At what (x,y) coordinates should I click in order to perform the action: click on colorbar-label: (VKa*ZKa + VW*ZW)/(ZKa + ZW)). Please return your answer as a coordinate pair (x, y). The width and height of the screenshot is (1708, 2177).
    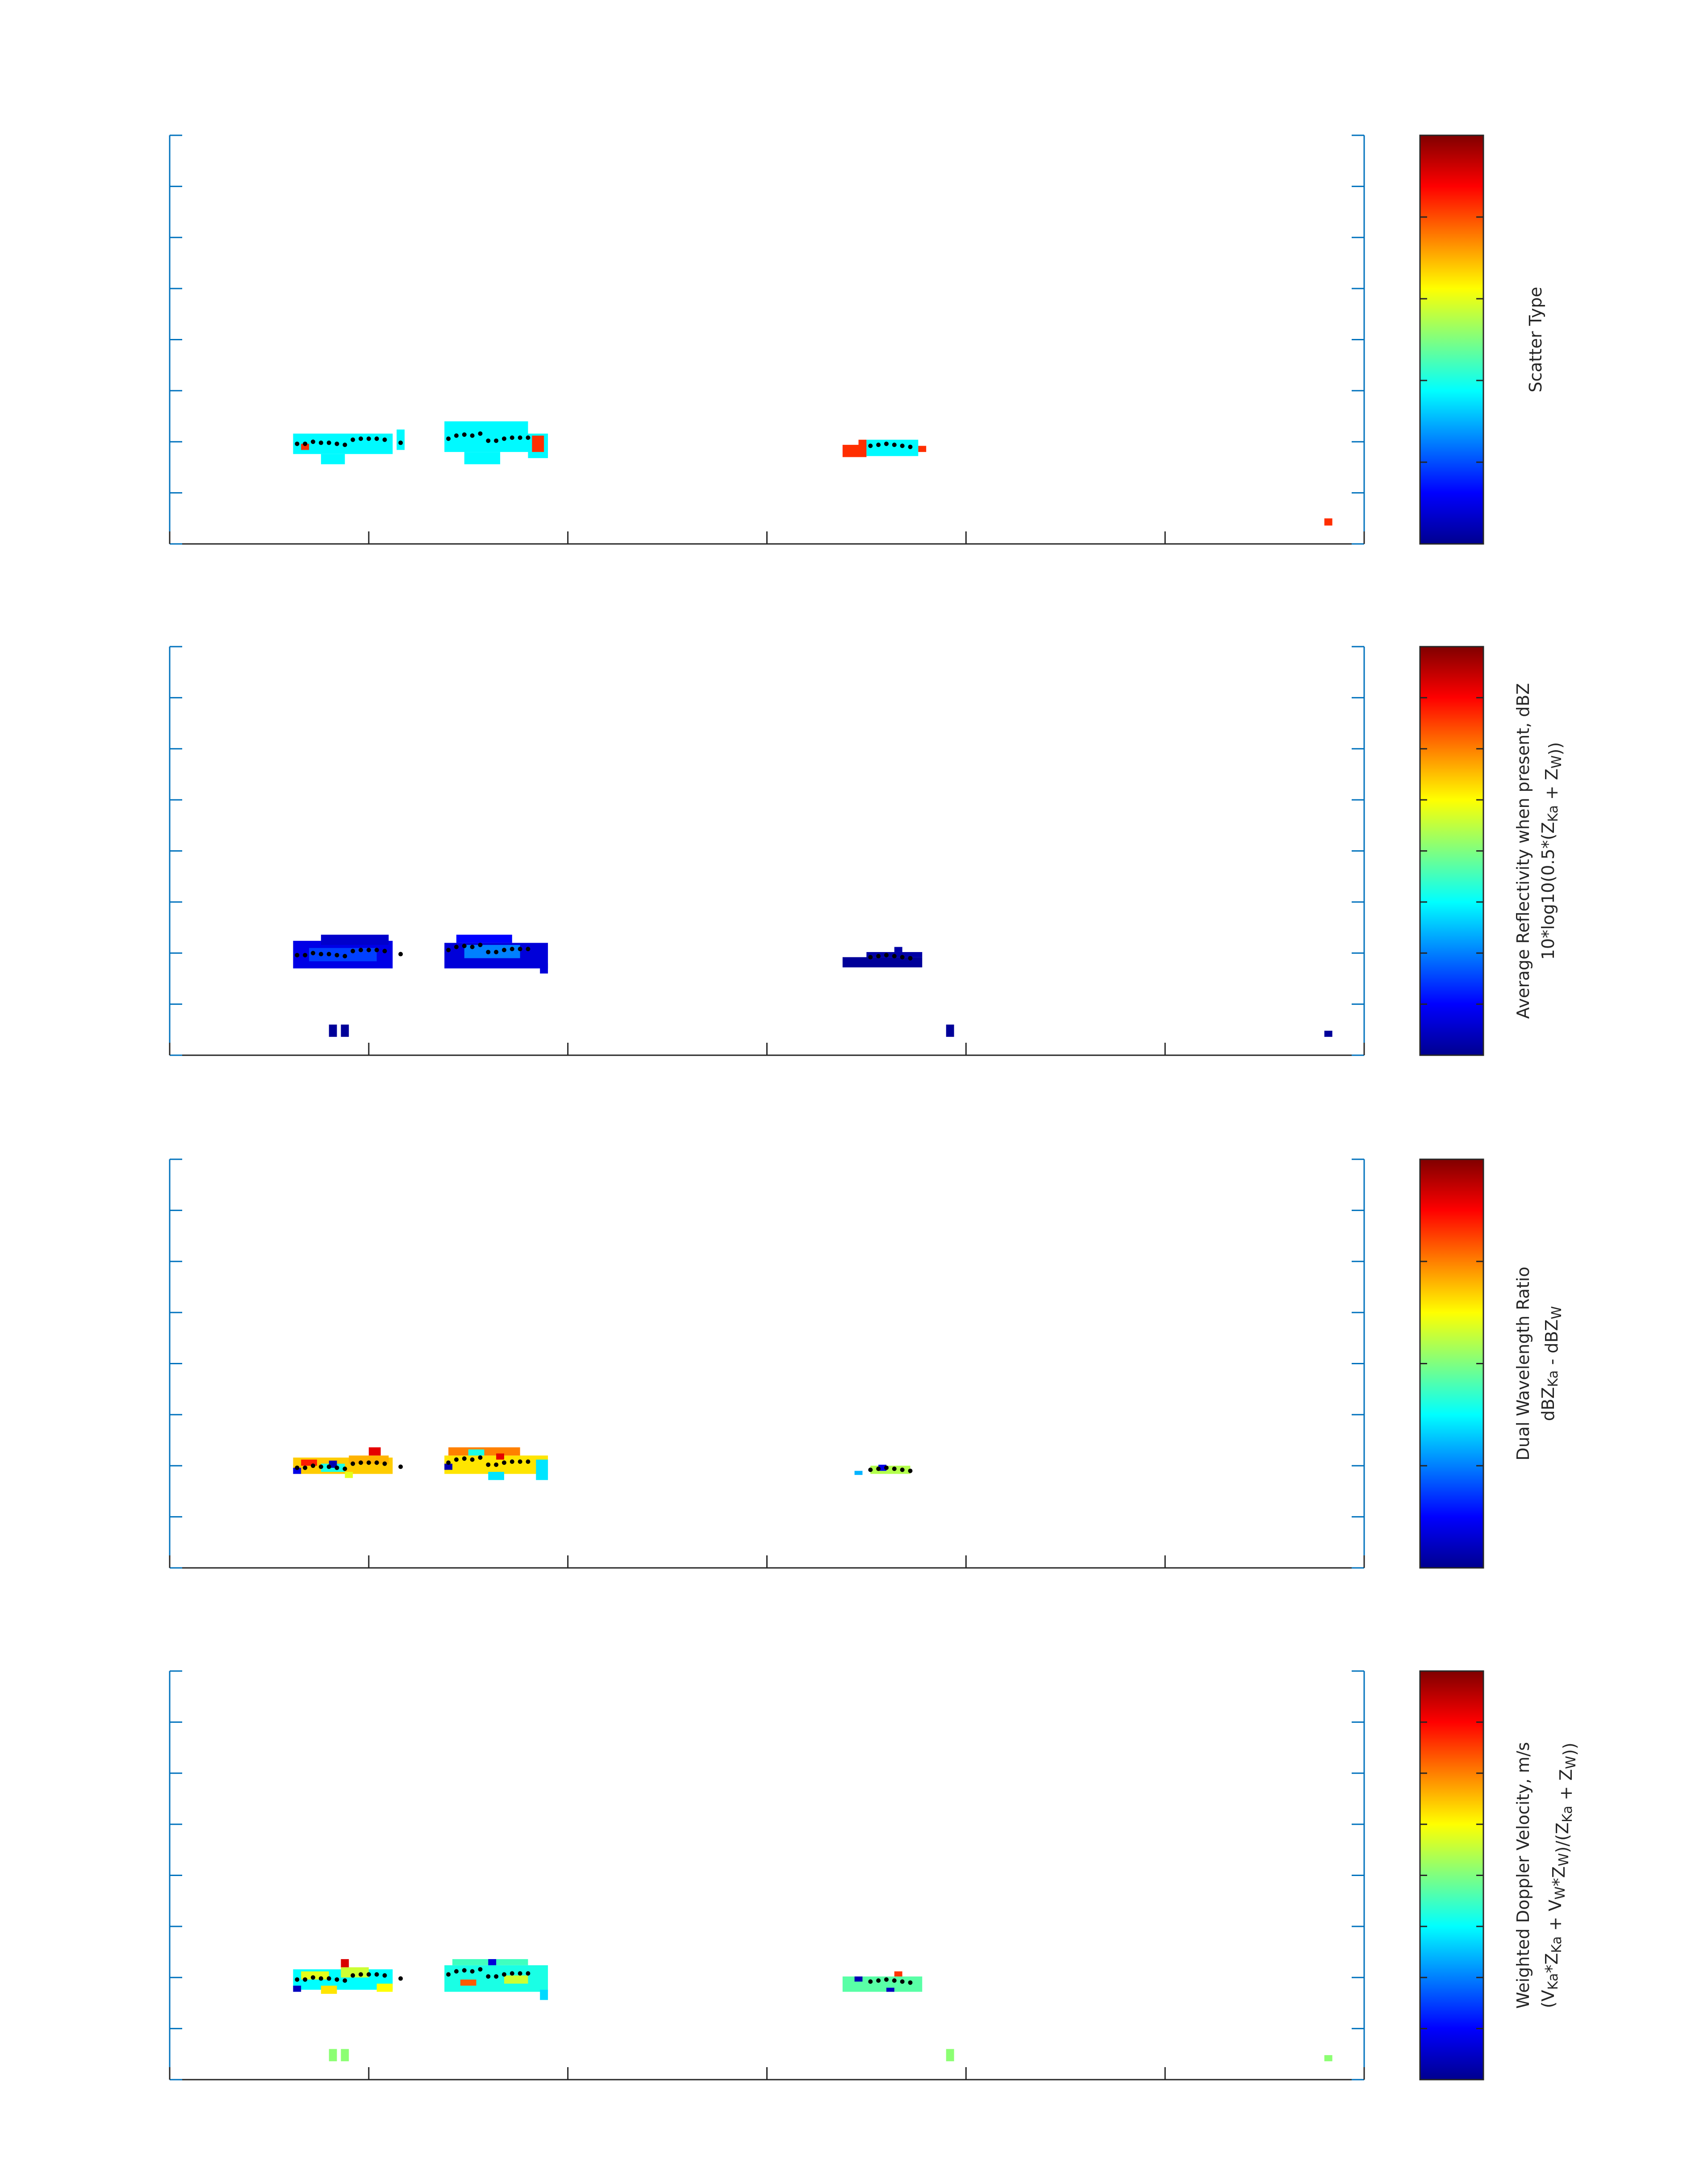
    Looking at the image, I should click on (1558, 1875).